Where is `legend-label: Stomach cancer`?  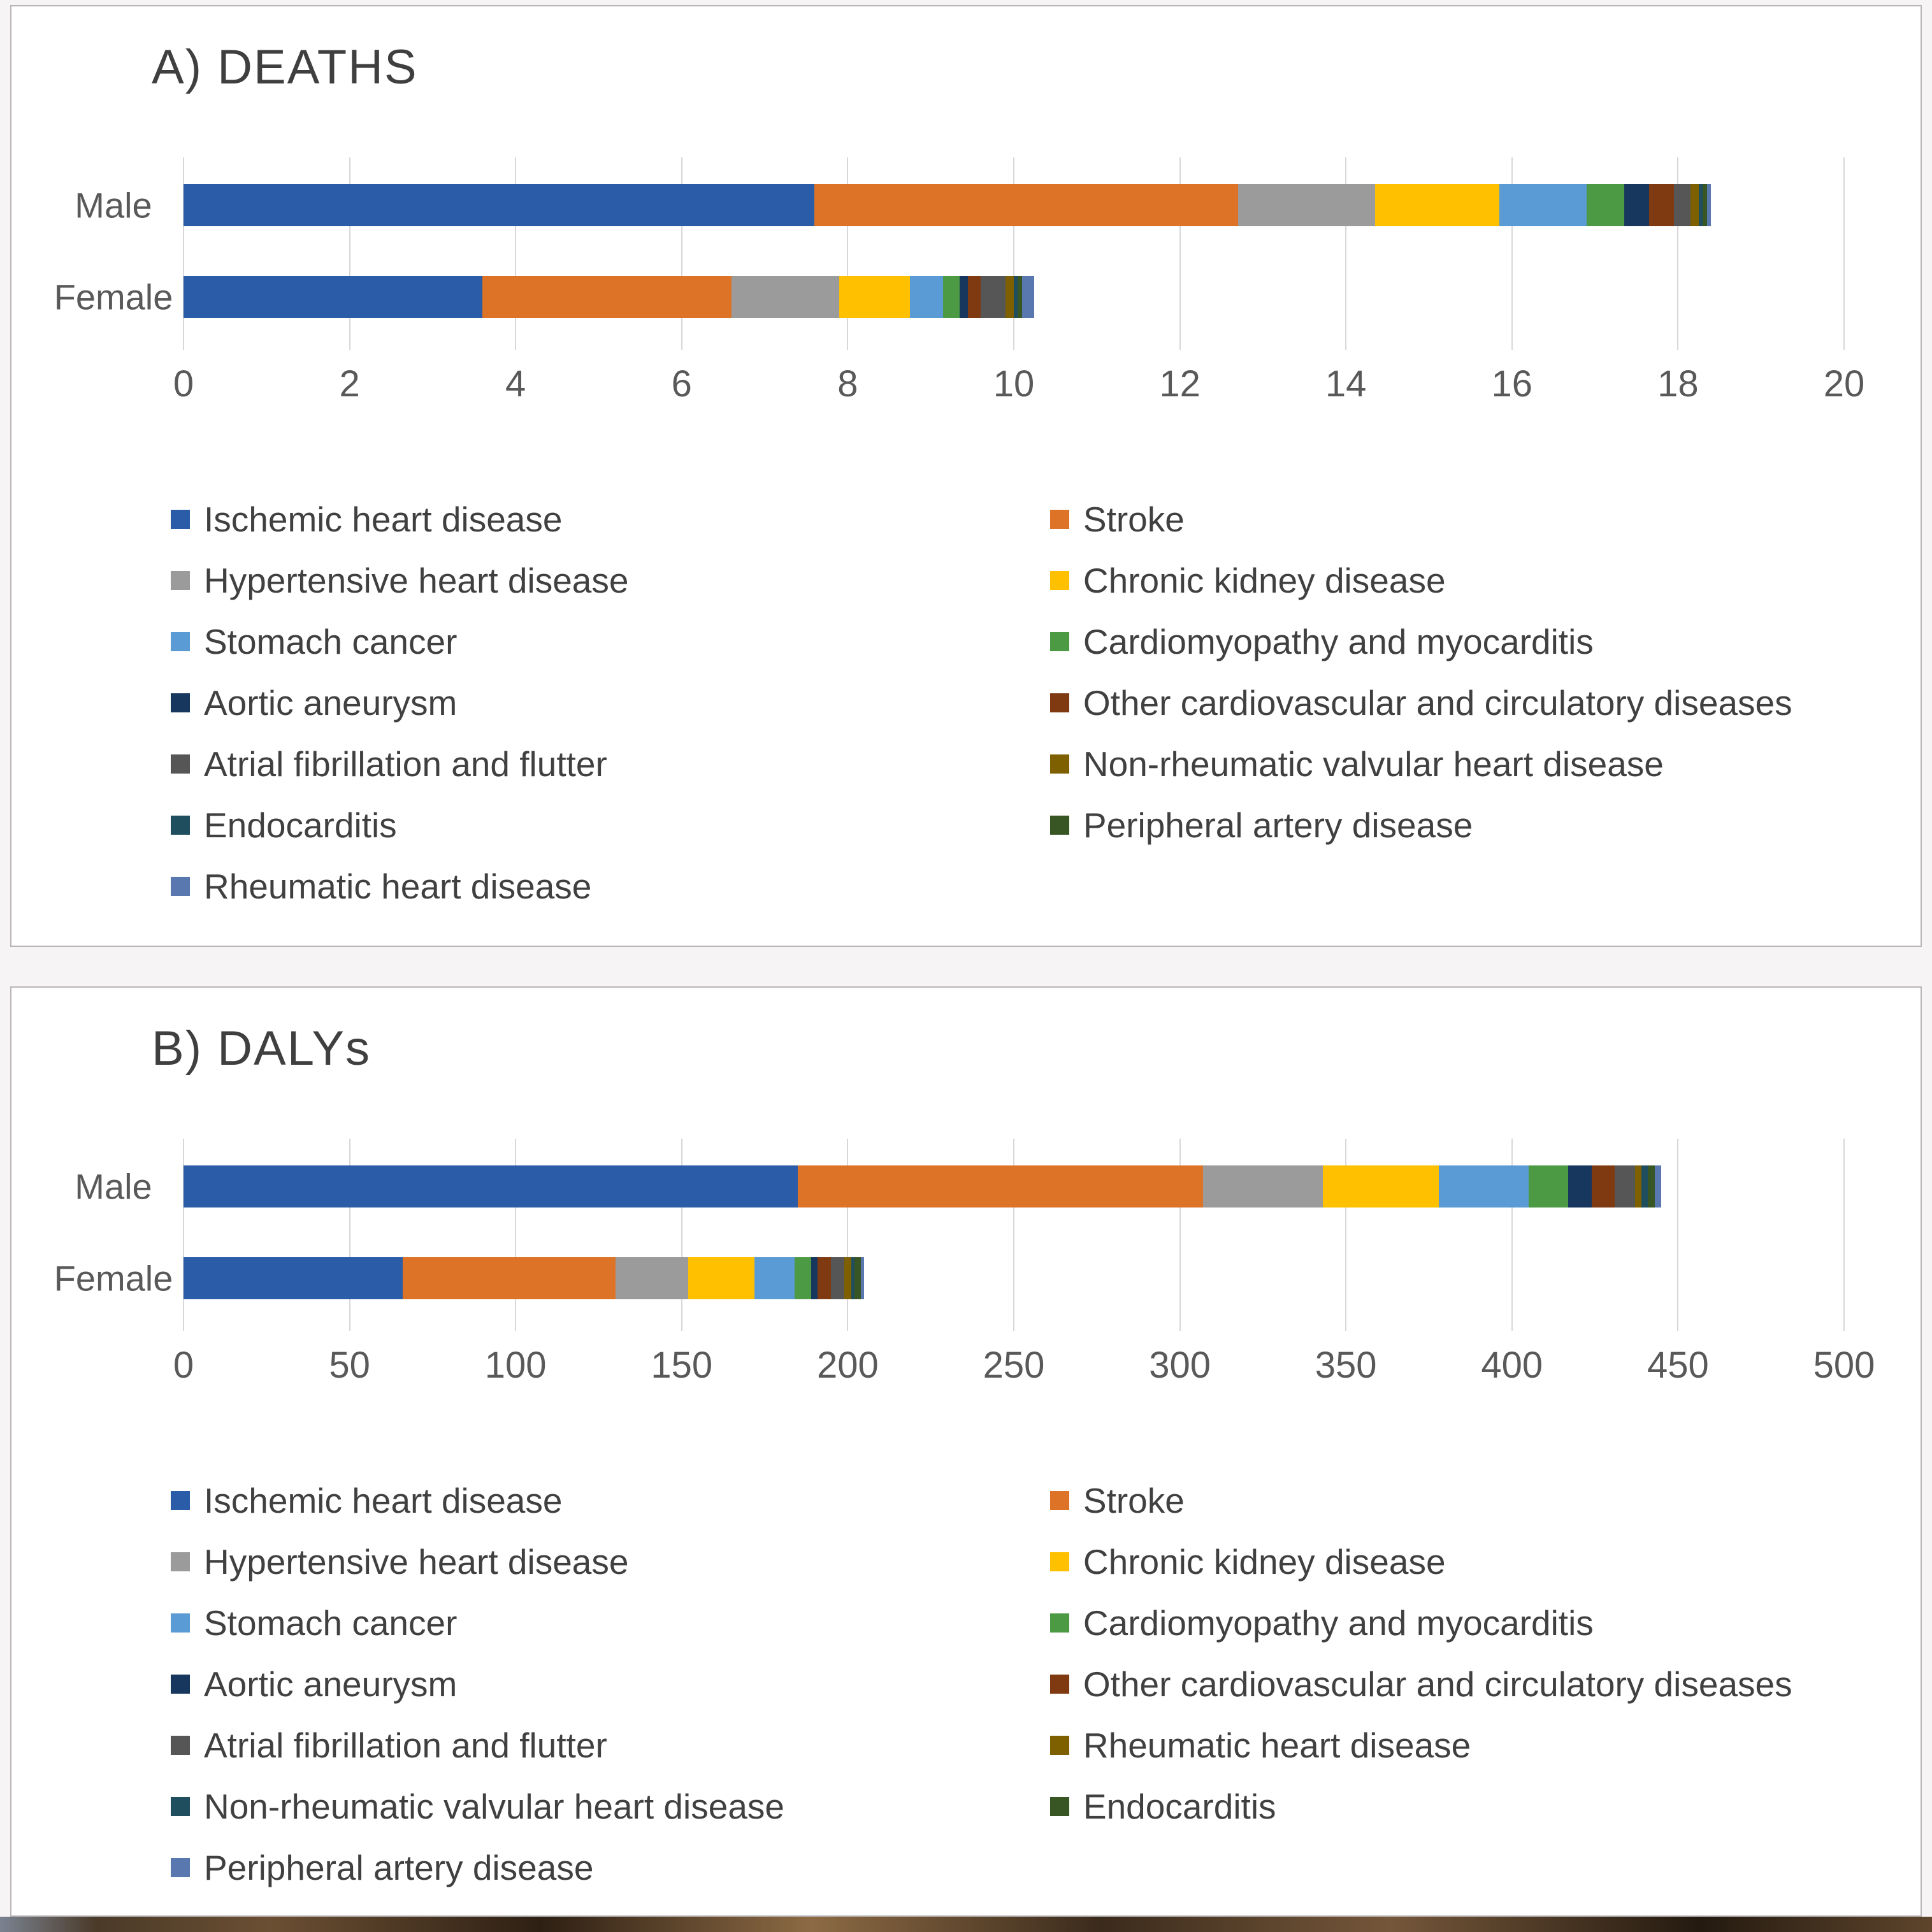 legend-label: Stomach cancer is located at coordinates (331, 1623).